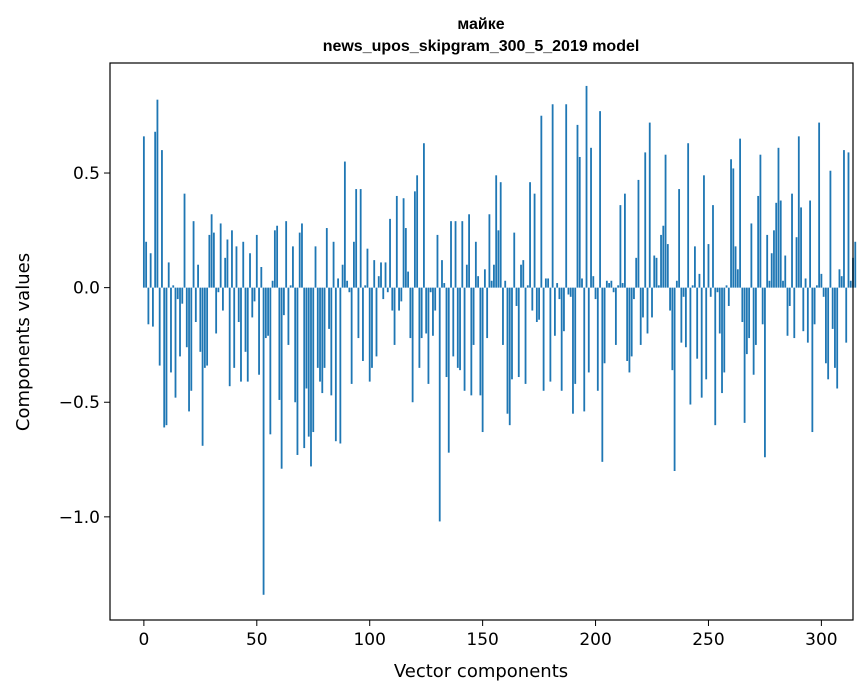 The width and height of the screenshot is (867, 696). What do you see at coordinates (86, 289) in the screenshot?
I see `y-tick-label: 0.0` at bounding box center [86, 289].